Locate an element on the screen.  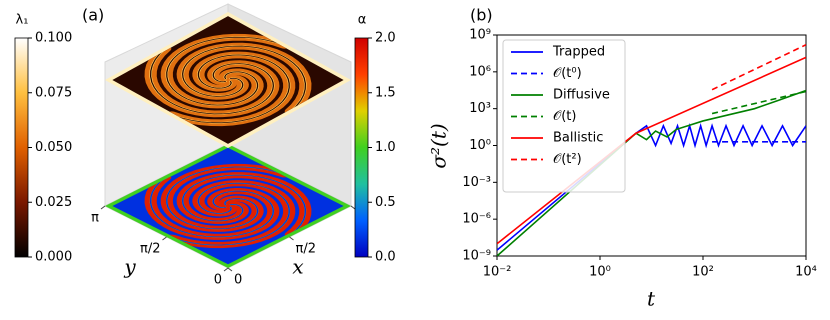
x-tick-label: 10⁻² is located at coordinates (497, 272).